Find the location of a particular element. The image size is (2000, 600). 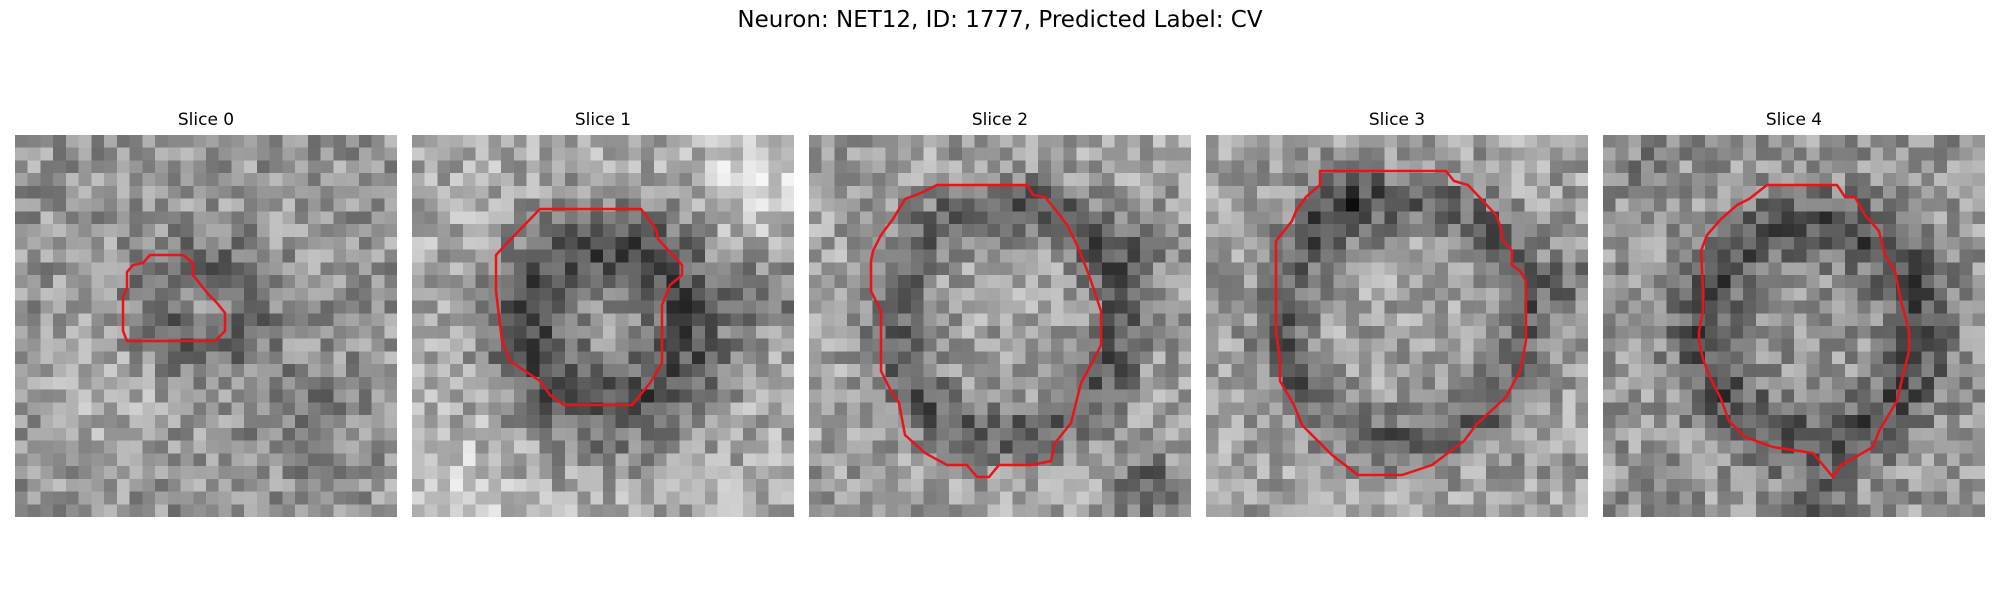

slice-2-title: Slice 2 is located at coordinates (1000, 120).